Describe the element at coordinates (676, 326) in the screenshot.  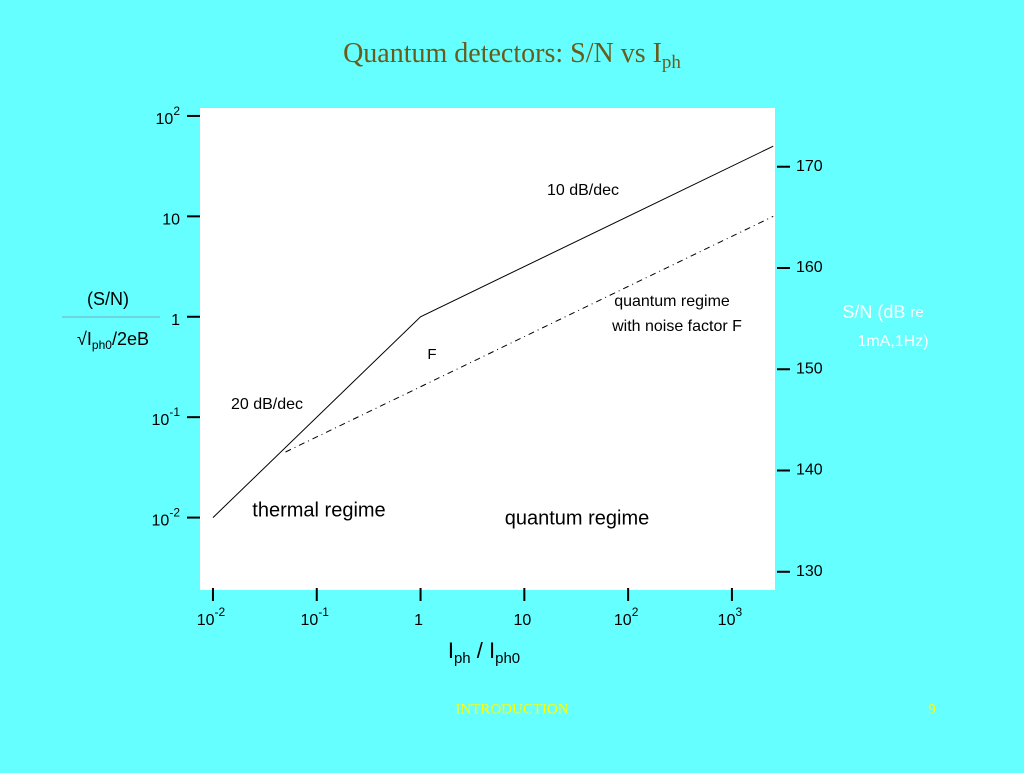
I see `annotation: with noise factor F` at that location.